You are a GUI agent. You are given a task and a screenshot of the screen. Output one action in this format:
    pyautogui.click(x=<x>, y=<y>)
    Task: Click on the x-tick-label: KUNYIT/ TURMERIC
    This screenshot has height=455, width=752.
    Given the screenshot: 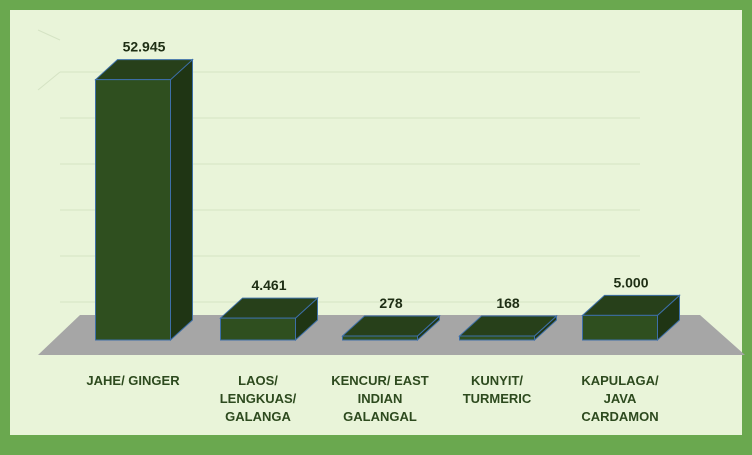 What is the action you would take?
    pyautogui.click(x=497, y=389)
    